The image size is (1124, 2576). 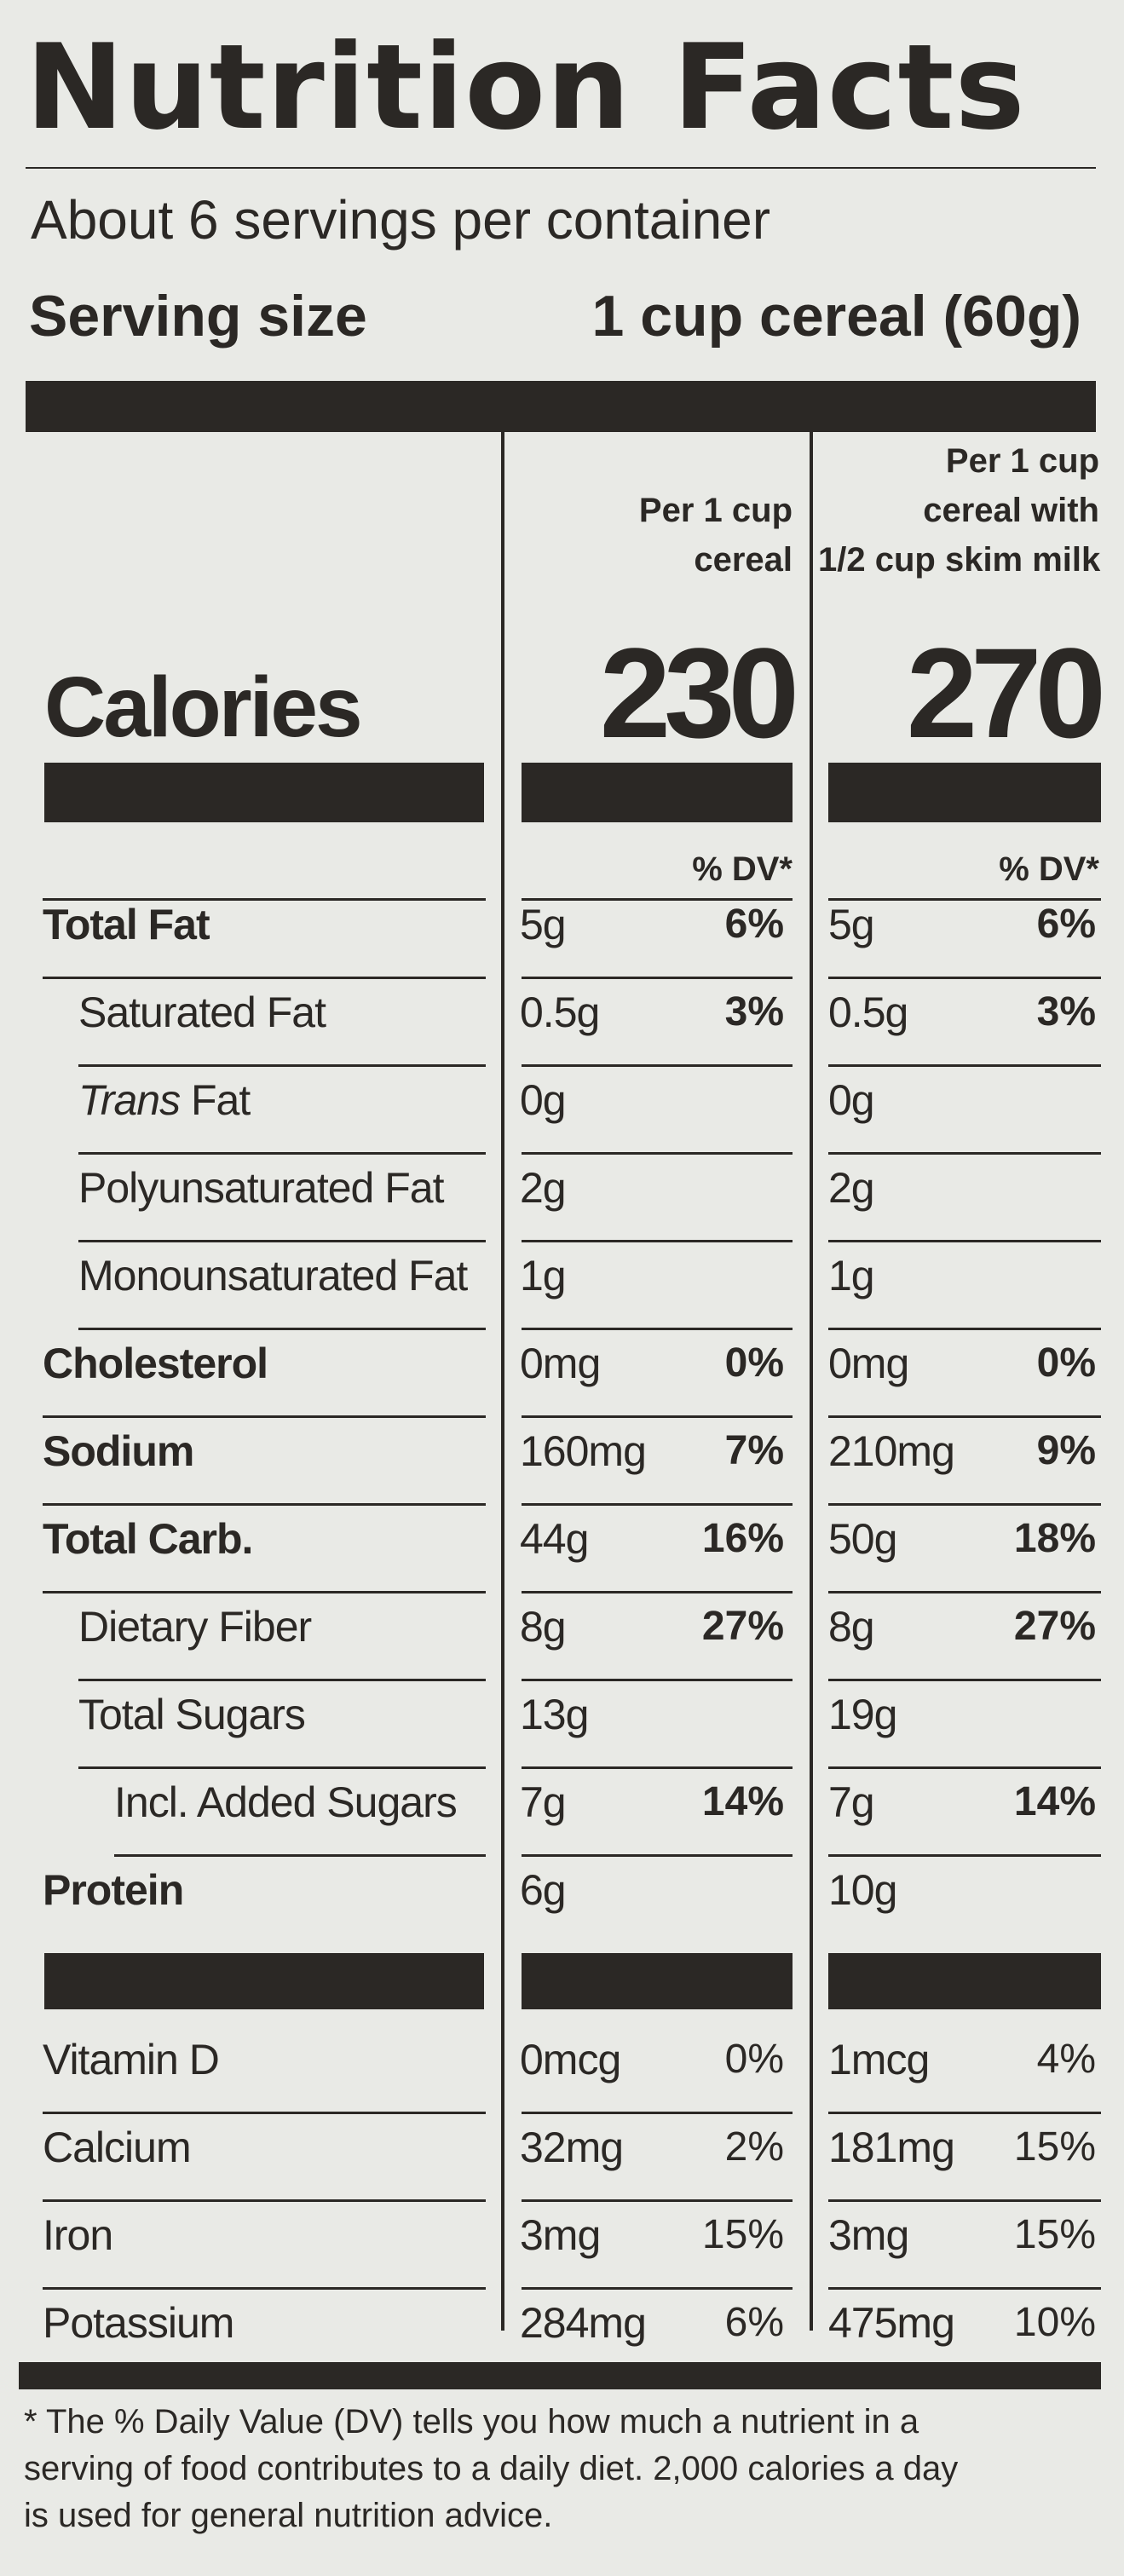 I want to click on vitamin-amount-cereal: 0mcg, so click(x=570, y=2059).